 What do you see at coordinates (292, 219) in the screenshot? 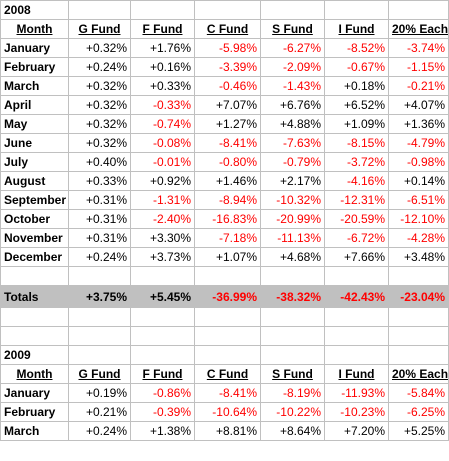
I see `return-value: -20.99%` at bounding box center [292, 219].